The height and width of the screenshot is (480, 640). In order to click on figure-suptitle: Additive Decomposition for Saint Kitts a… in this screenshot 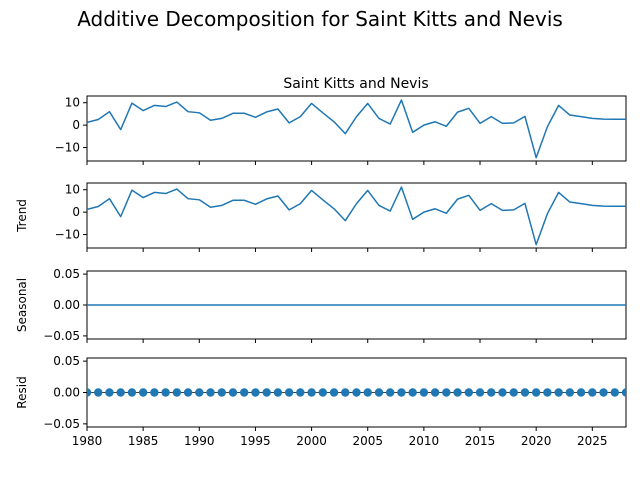, I will do `click(320, 19)`.